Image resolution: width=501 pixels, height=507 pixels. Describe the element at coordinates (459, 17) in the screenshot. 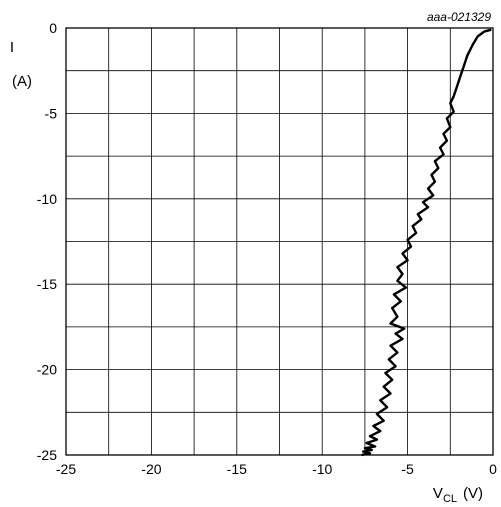

I see `figure-id: aaa-021329` at that location.